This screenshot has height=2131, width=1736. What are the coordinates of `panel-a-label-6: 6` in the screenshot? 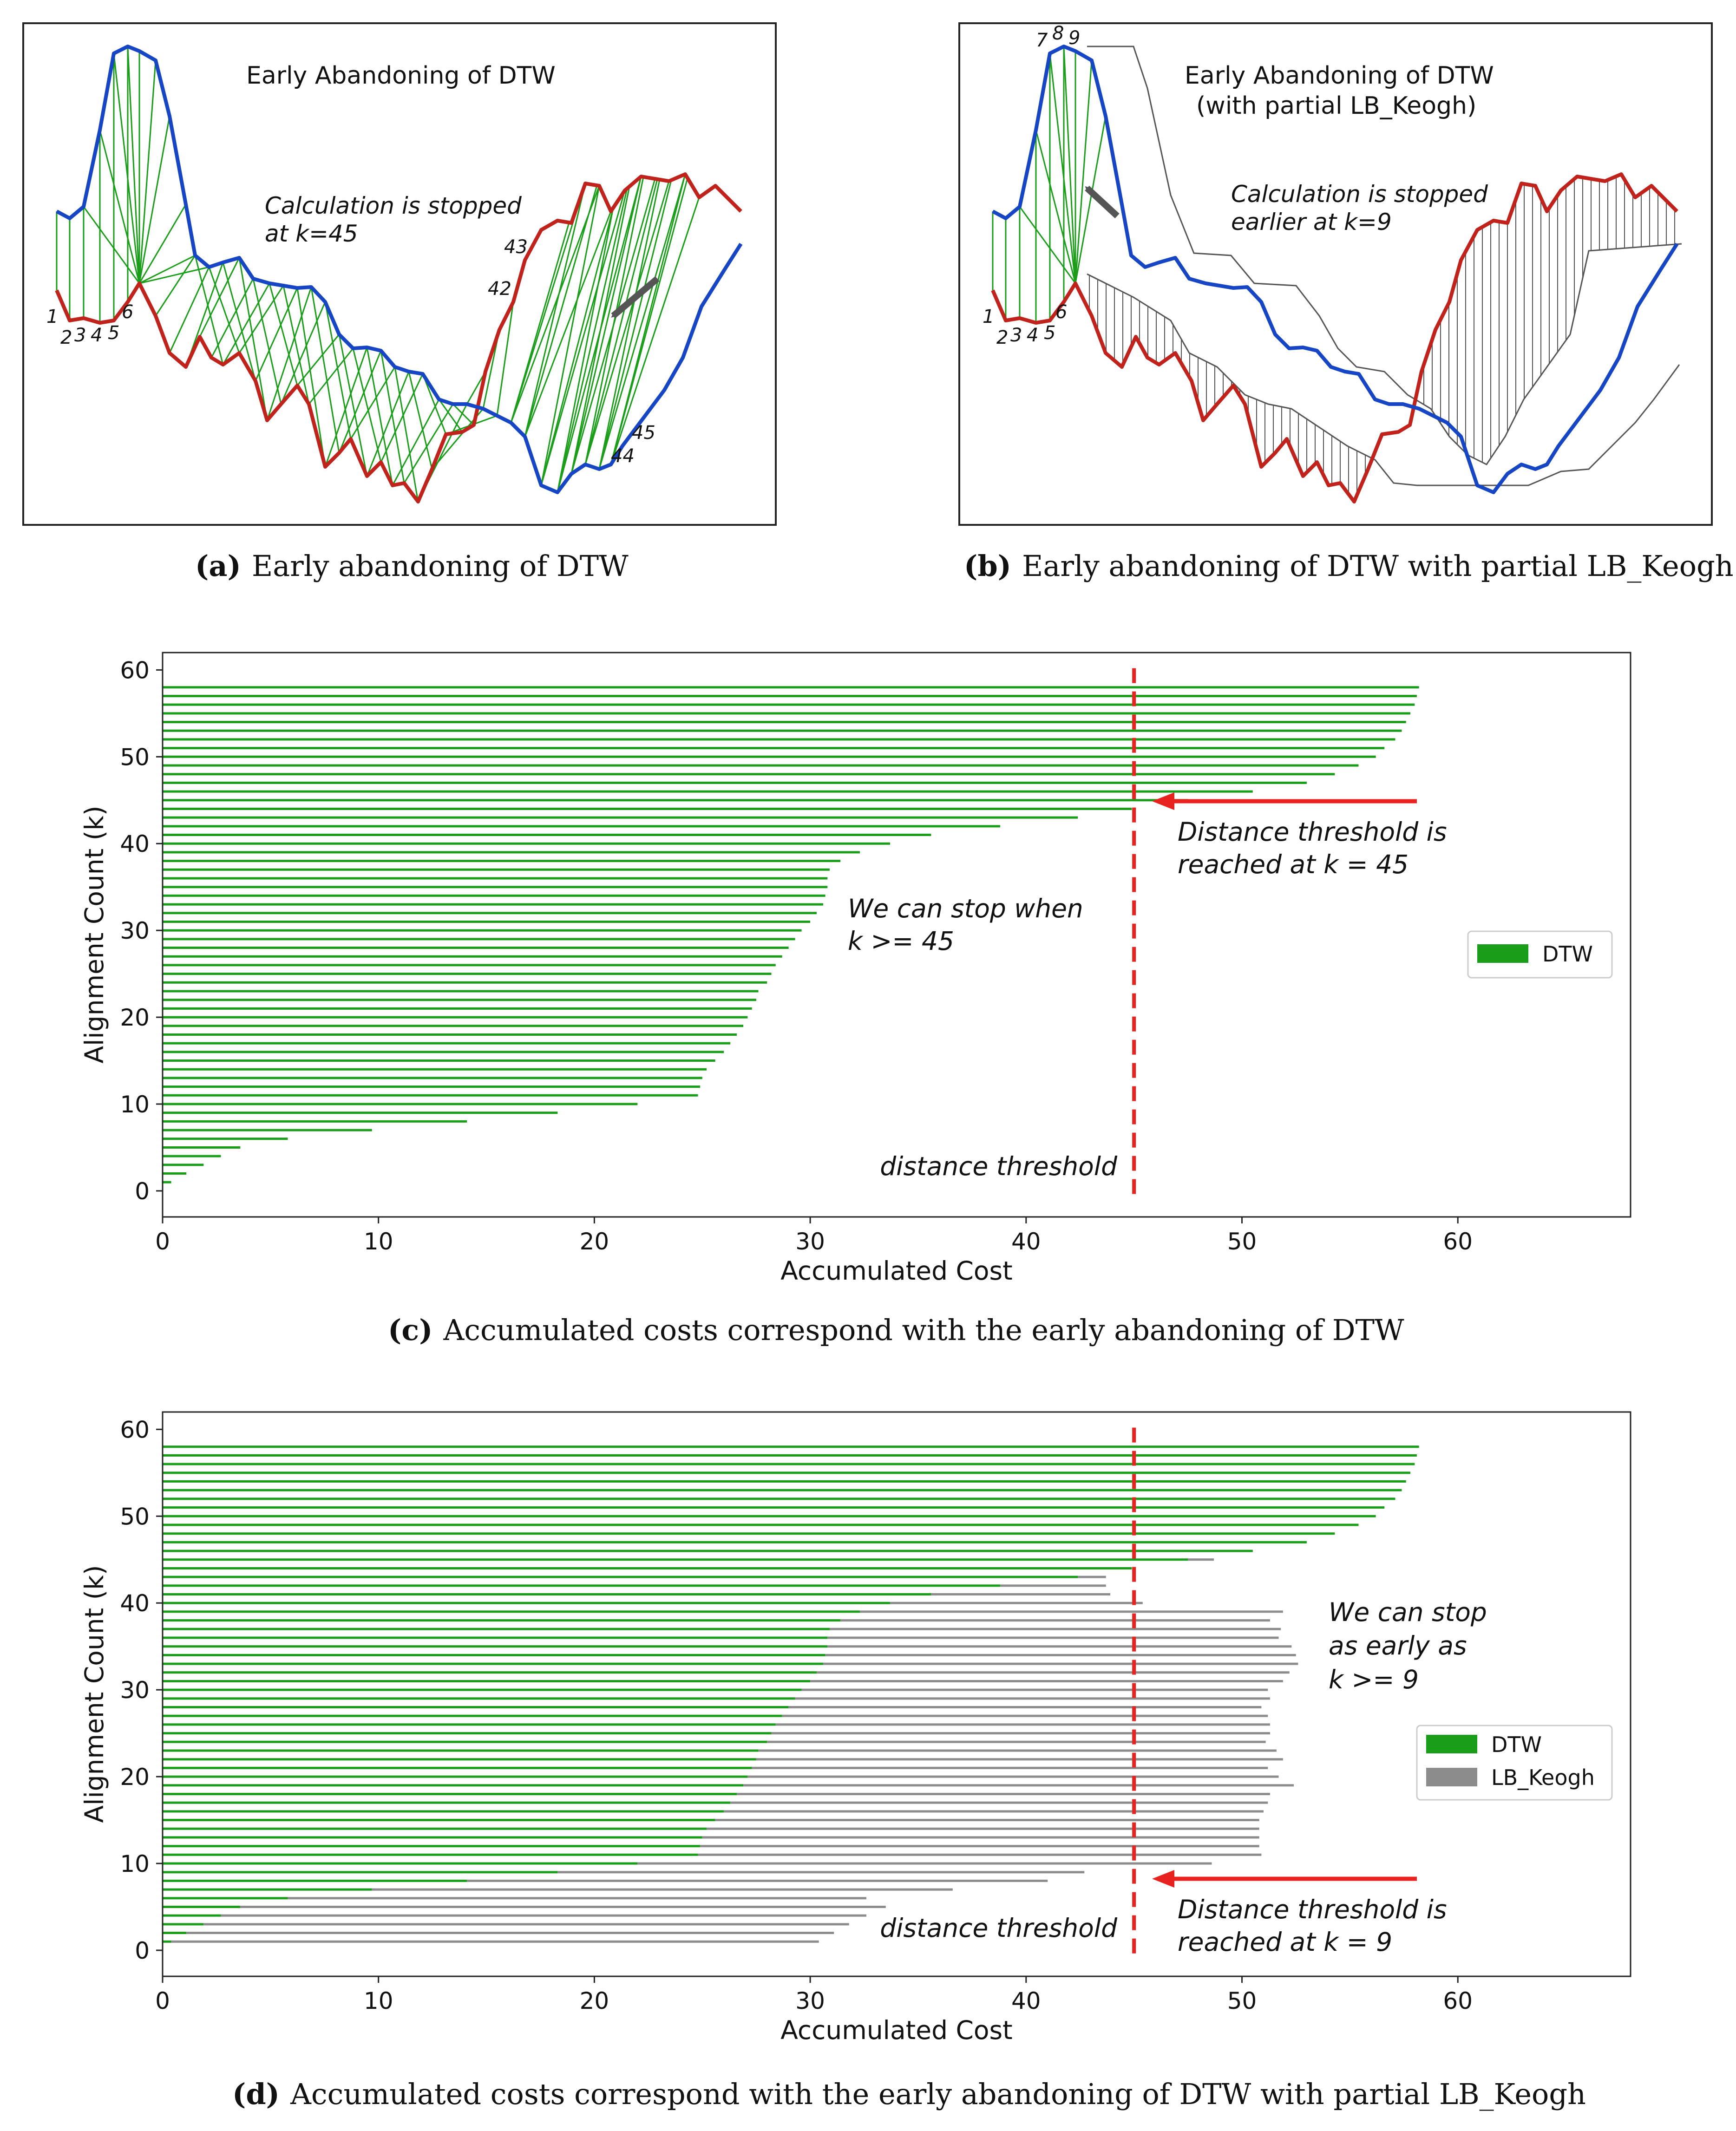 It's located at (127, 312).